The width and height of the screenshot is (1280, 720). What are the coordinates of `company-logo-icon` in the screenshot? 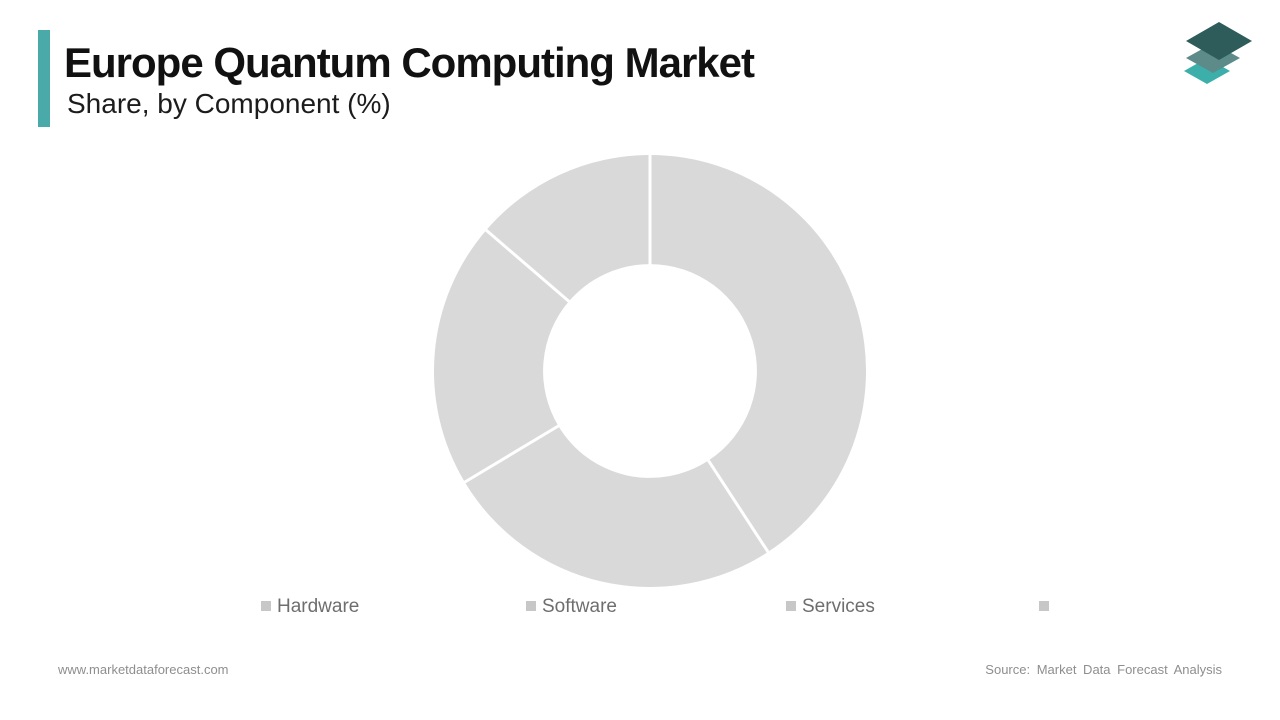 It's located at (1218, 53).